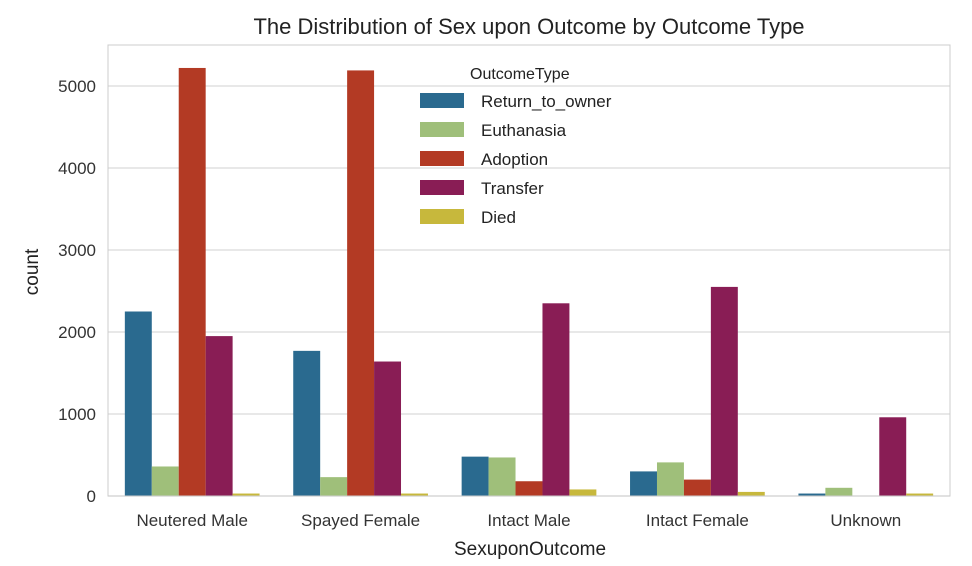  What do you see at coordinates (91, 496) in the screenshot?
I see `y-tick-label: 0` at bounding box center [91, 496].